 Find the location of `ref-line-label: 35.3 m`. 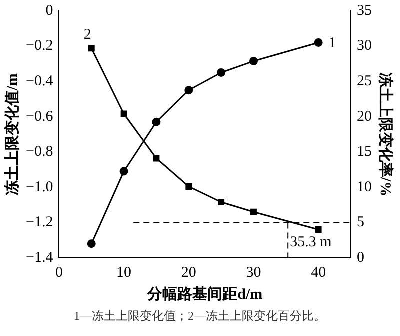

ref-line-label: 35.3 m is located at coordinates (311, 242).